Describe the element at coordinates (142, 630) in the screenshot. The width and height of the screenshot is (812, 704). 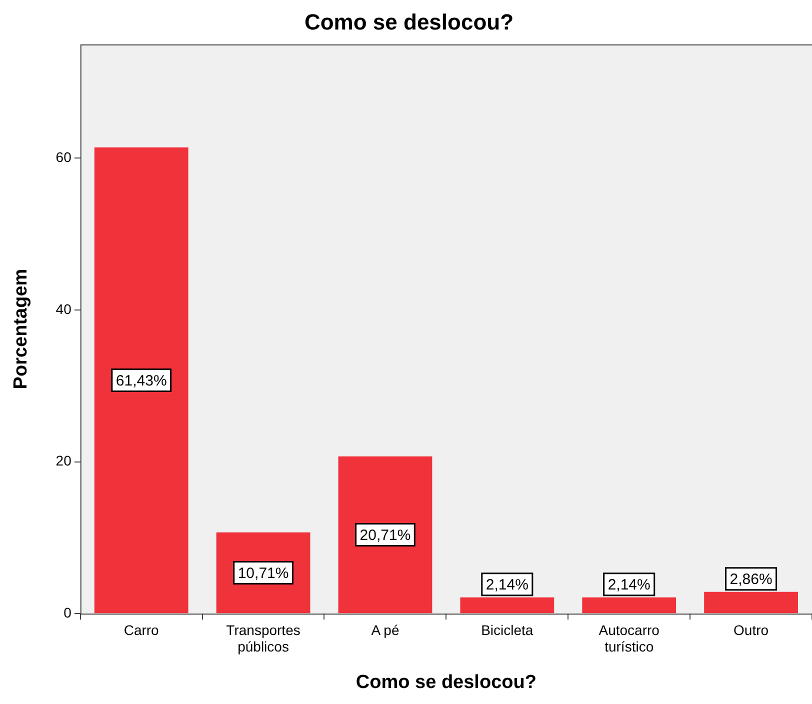
I see `x-tick-label: Carro` at that location.